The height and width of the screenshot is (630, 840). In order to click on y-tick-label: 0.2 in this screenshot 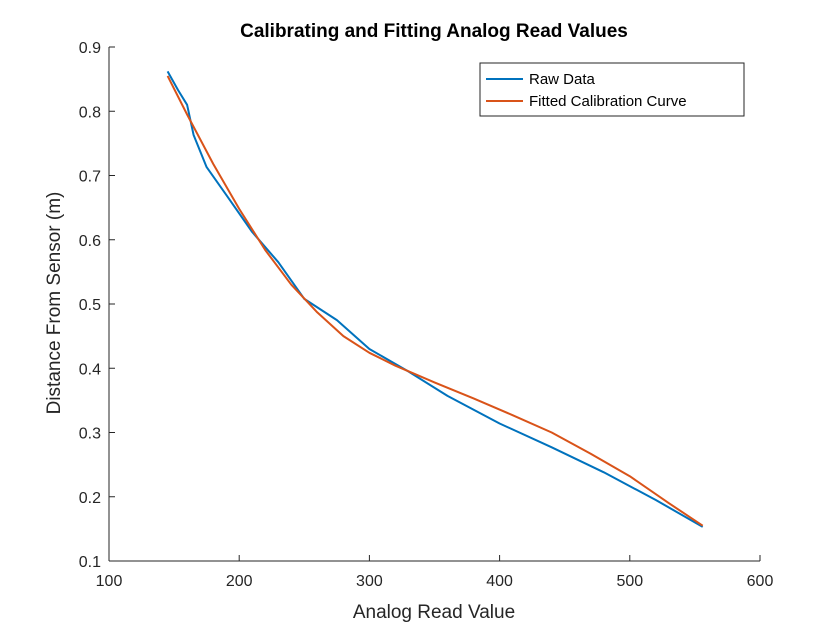, I will do `click(90, 498)`.